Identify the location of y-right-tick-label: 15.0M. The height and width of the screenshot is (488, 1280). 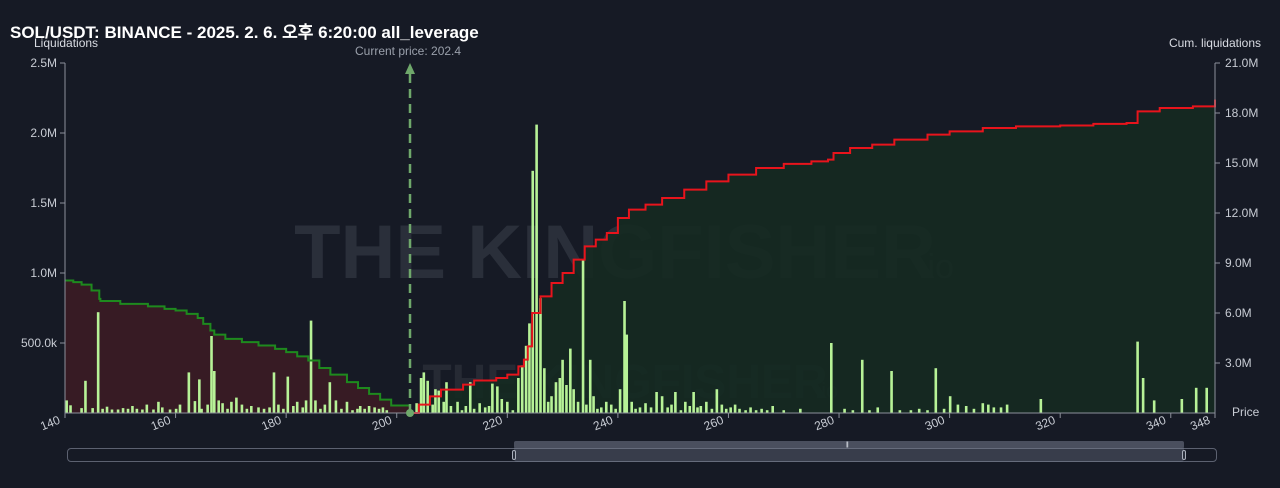
(1241, 163).